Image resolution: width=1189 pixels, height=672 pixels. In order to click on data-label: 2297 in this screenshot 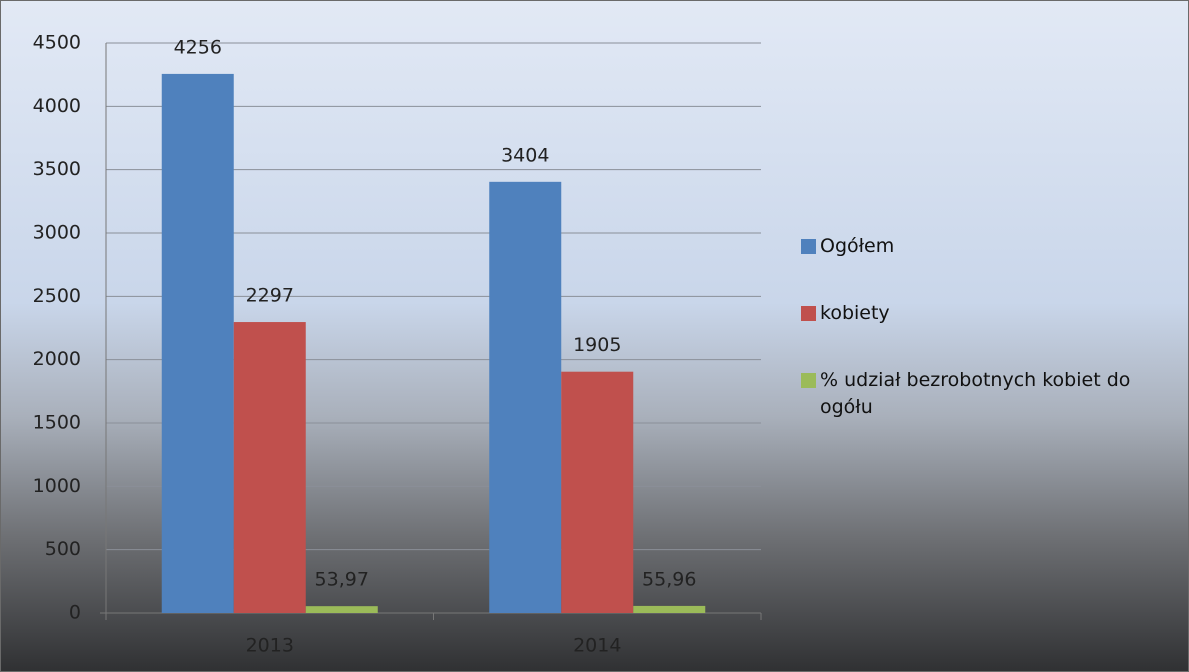, I will do `click(270, 296)`.